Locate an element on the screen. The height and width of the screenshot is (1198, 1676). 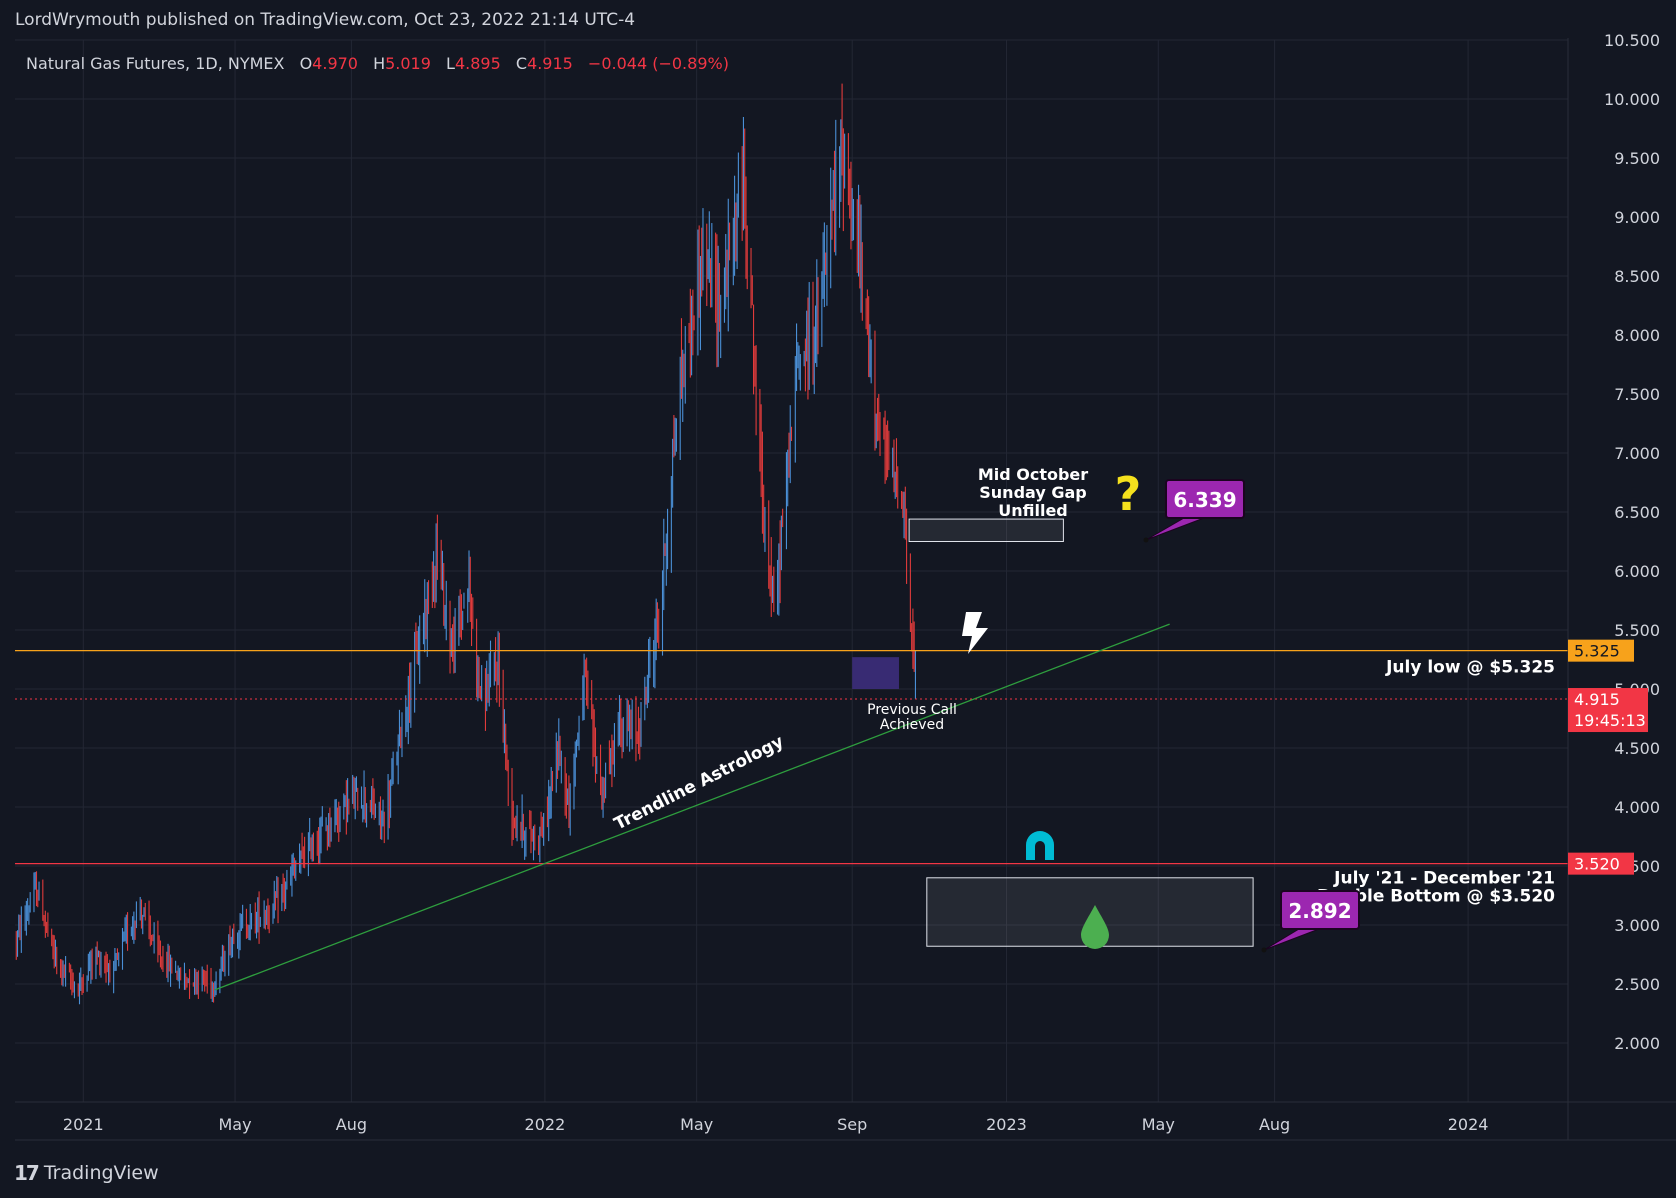
lower-target-callout-anchor is located at coordinates (1264, 950).